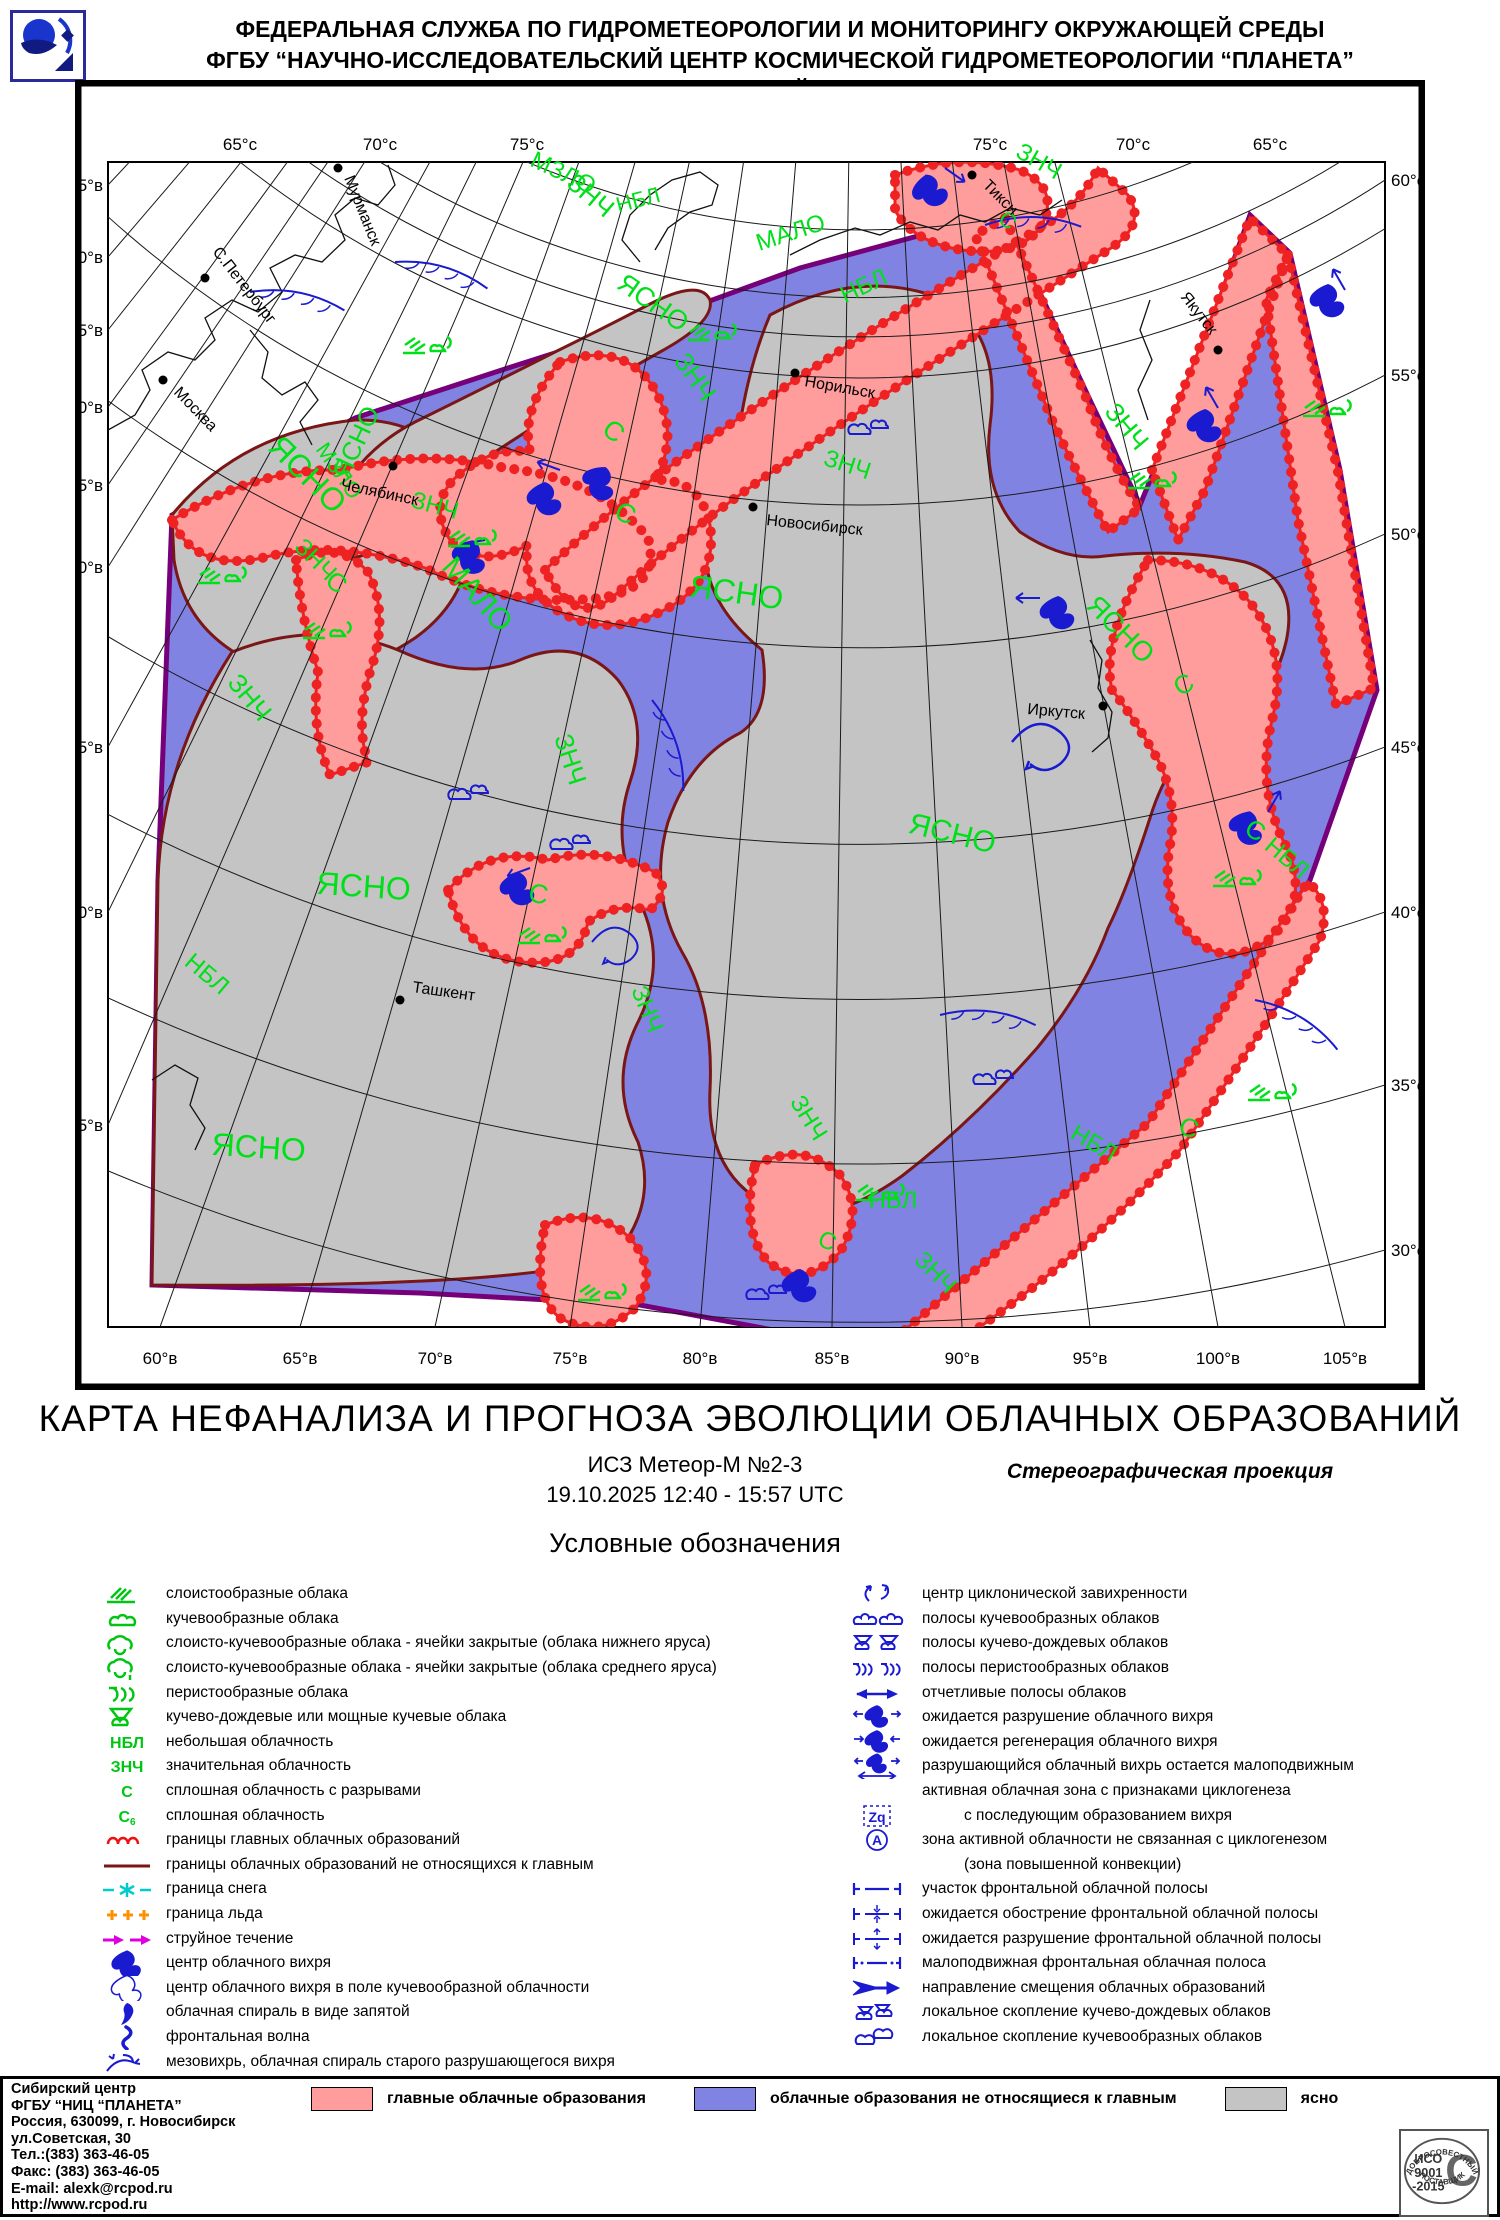 This screenshot has width=1500, height=2220. I want to click on legend-snow-icon, so click(127, 1889).